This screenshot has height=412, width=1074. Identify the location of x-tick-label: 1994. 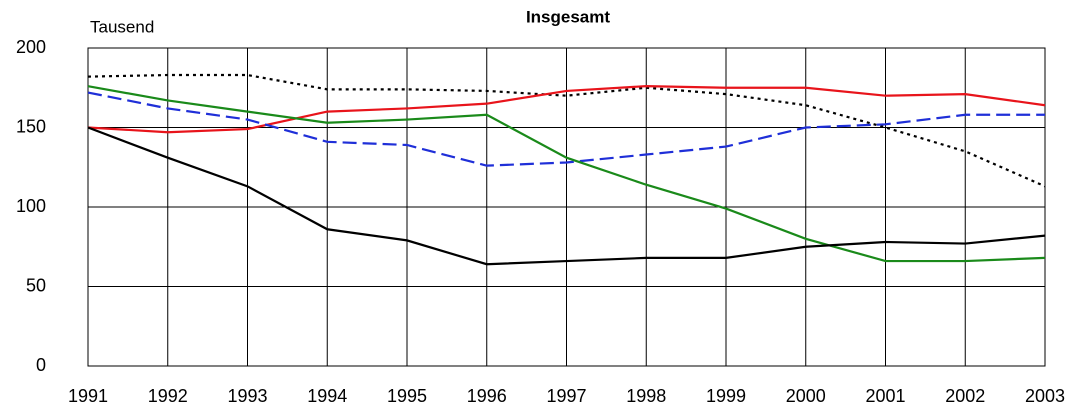
(327, 396).